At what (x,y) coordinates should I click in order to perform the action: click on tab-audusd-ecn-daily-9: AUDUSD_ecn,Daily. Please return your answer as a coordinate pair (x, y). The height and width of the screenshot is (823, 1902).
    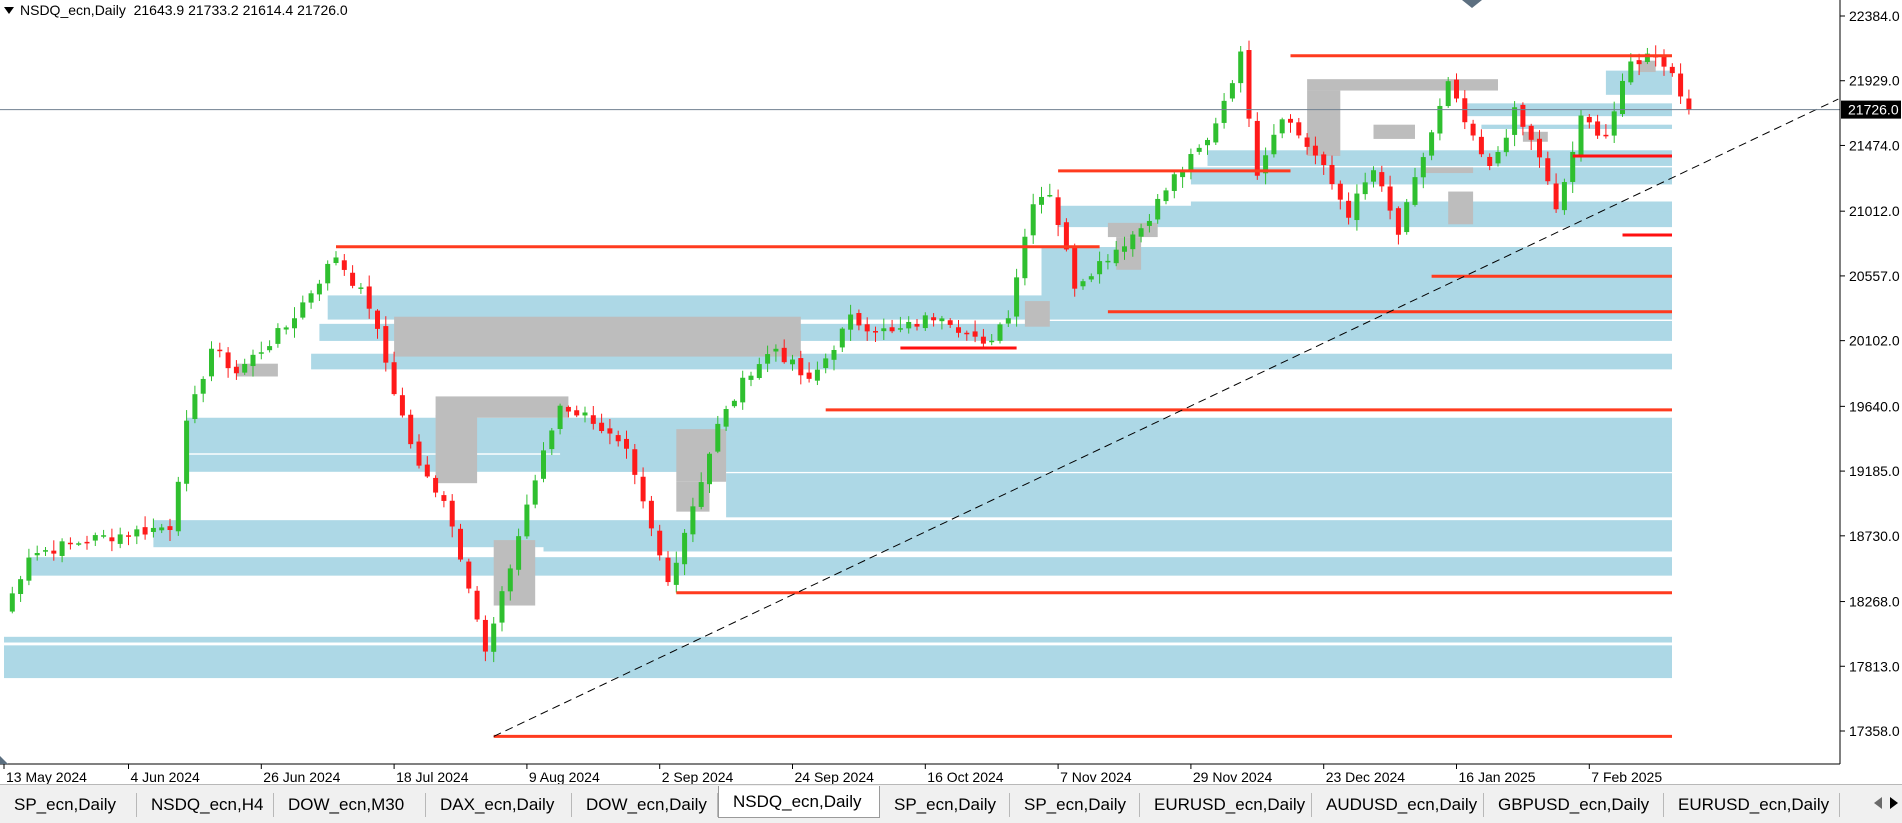
    Looking at the image, I should click on (1398, 805).